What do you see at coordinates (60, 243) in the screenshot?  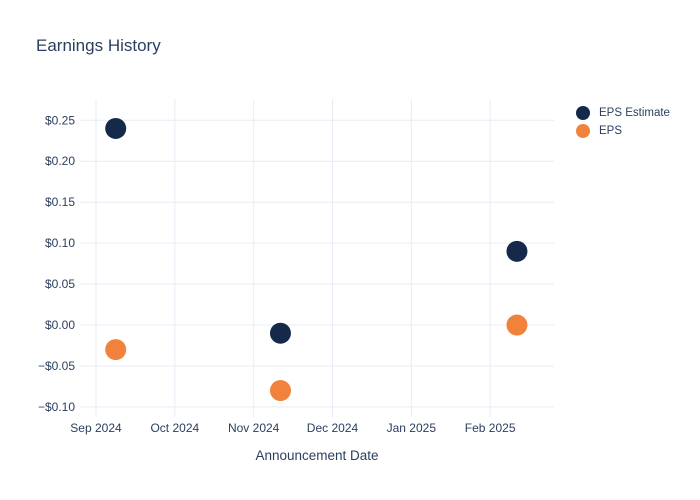 I see `y-tick-label: $0.10` at bounding box center [60, 243].